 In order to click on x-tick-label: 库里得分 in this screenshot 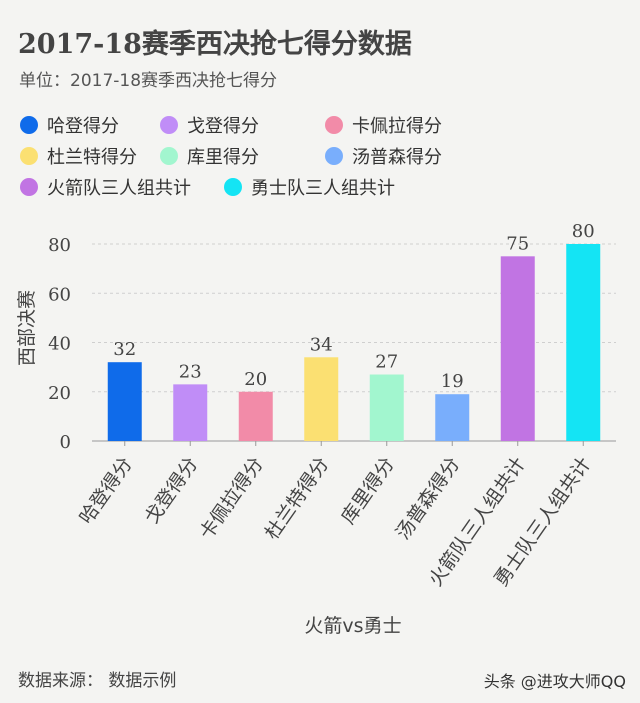, I will do `click(368, 490)`.